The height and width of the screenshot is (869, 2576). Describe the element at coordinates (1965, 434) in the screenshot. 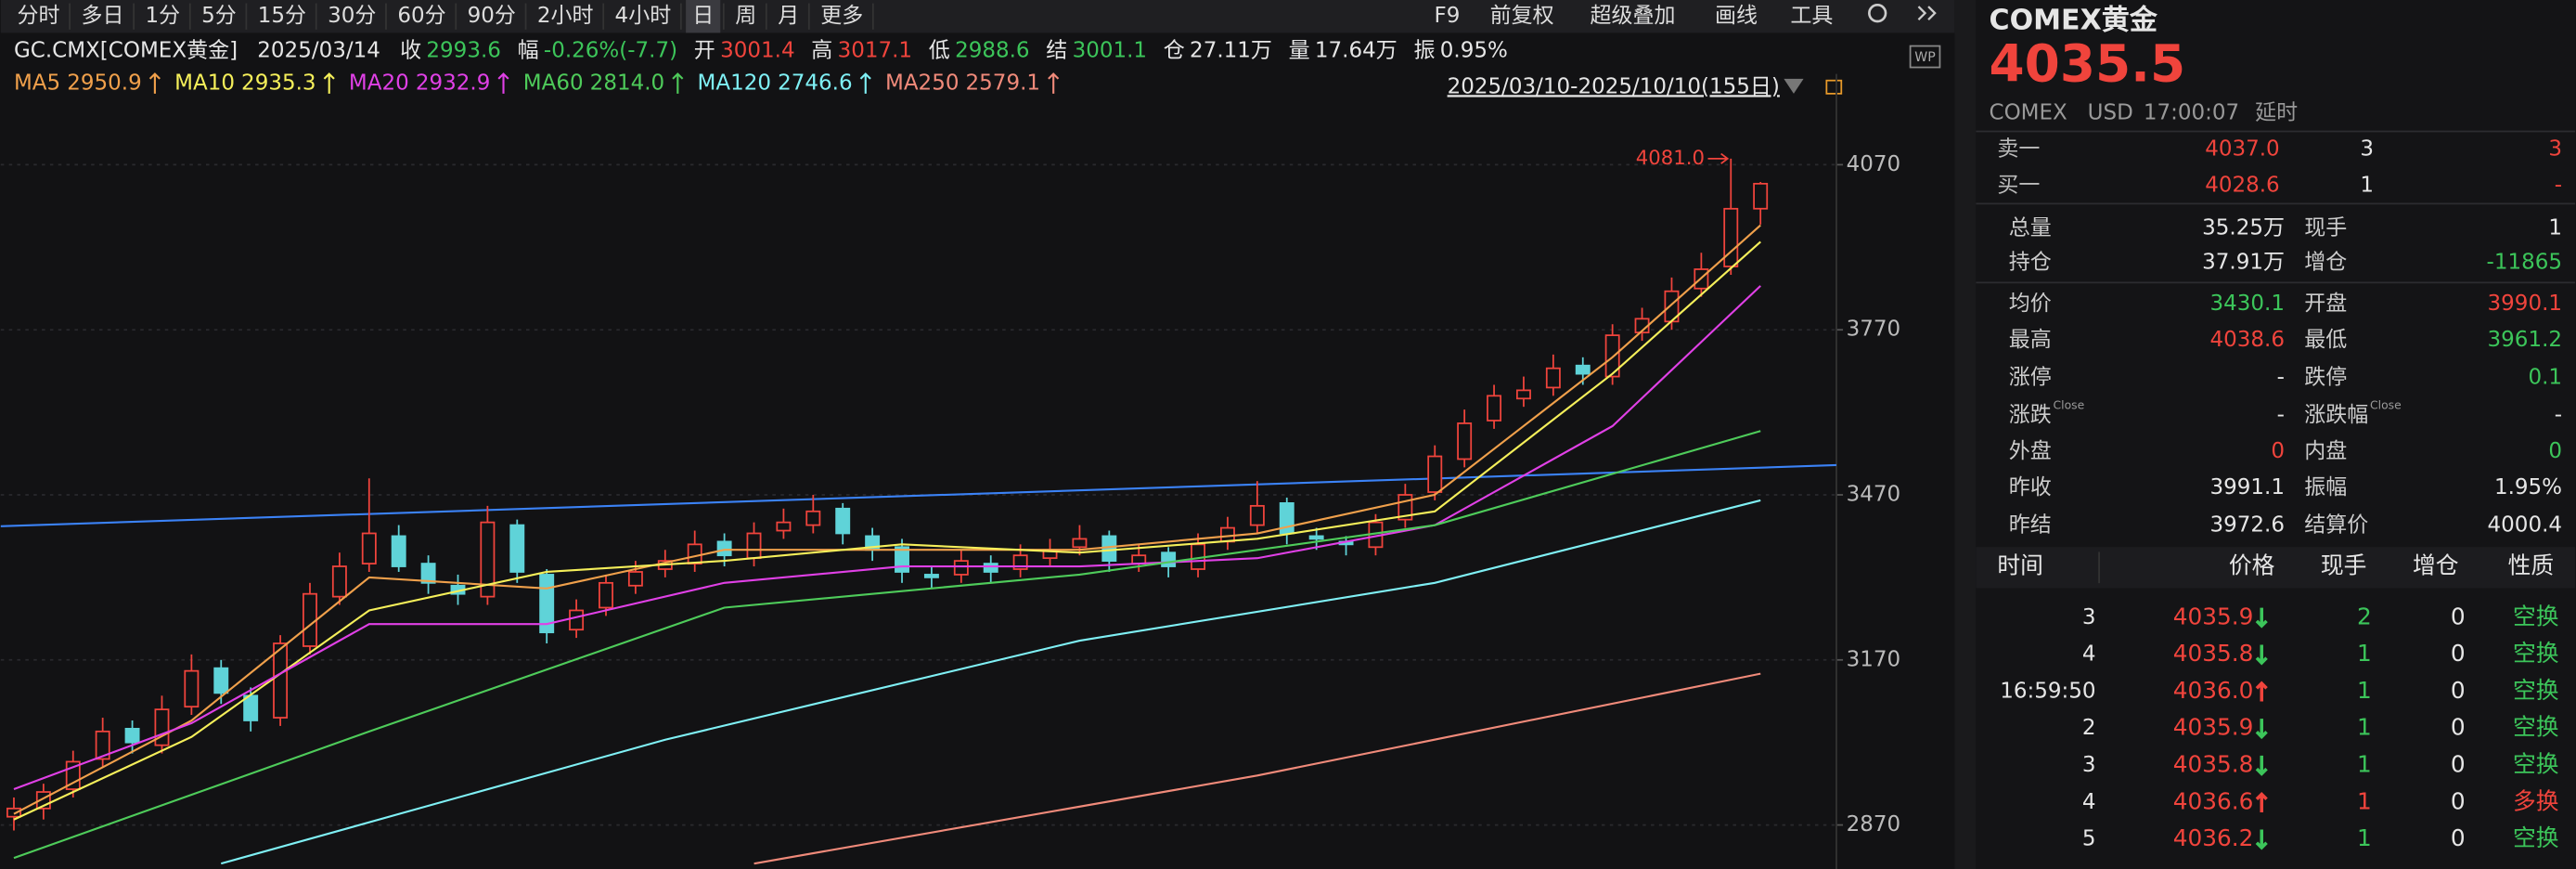

I see `divider` at that location.